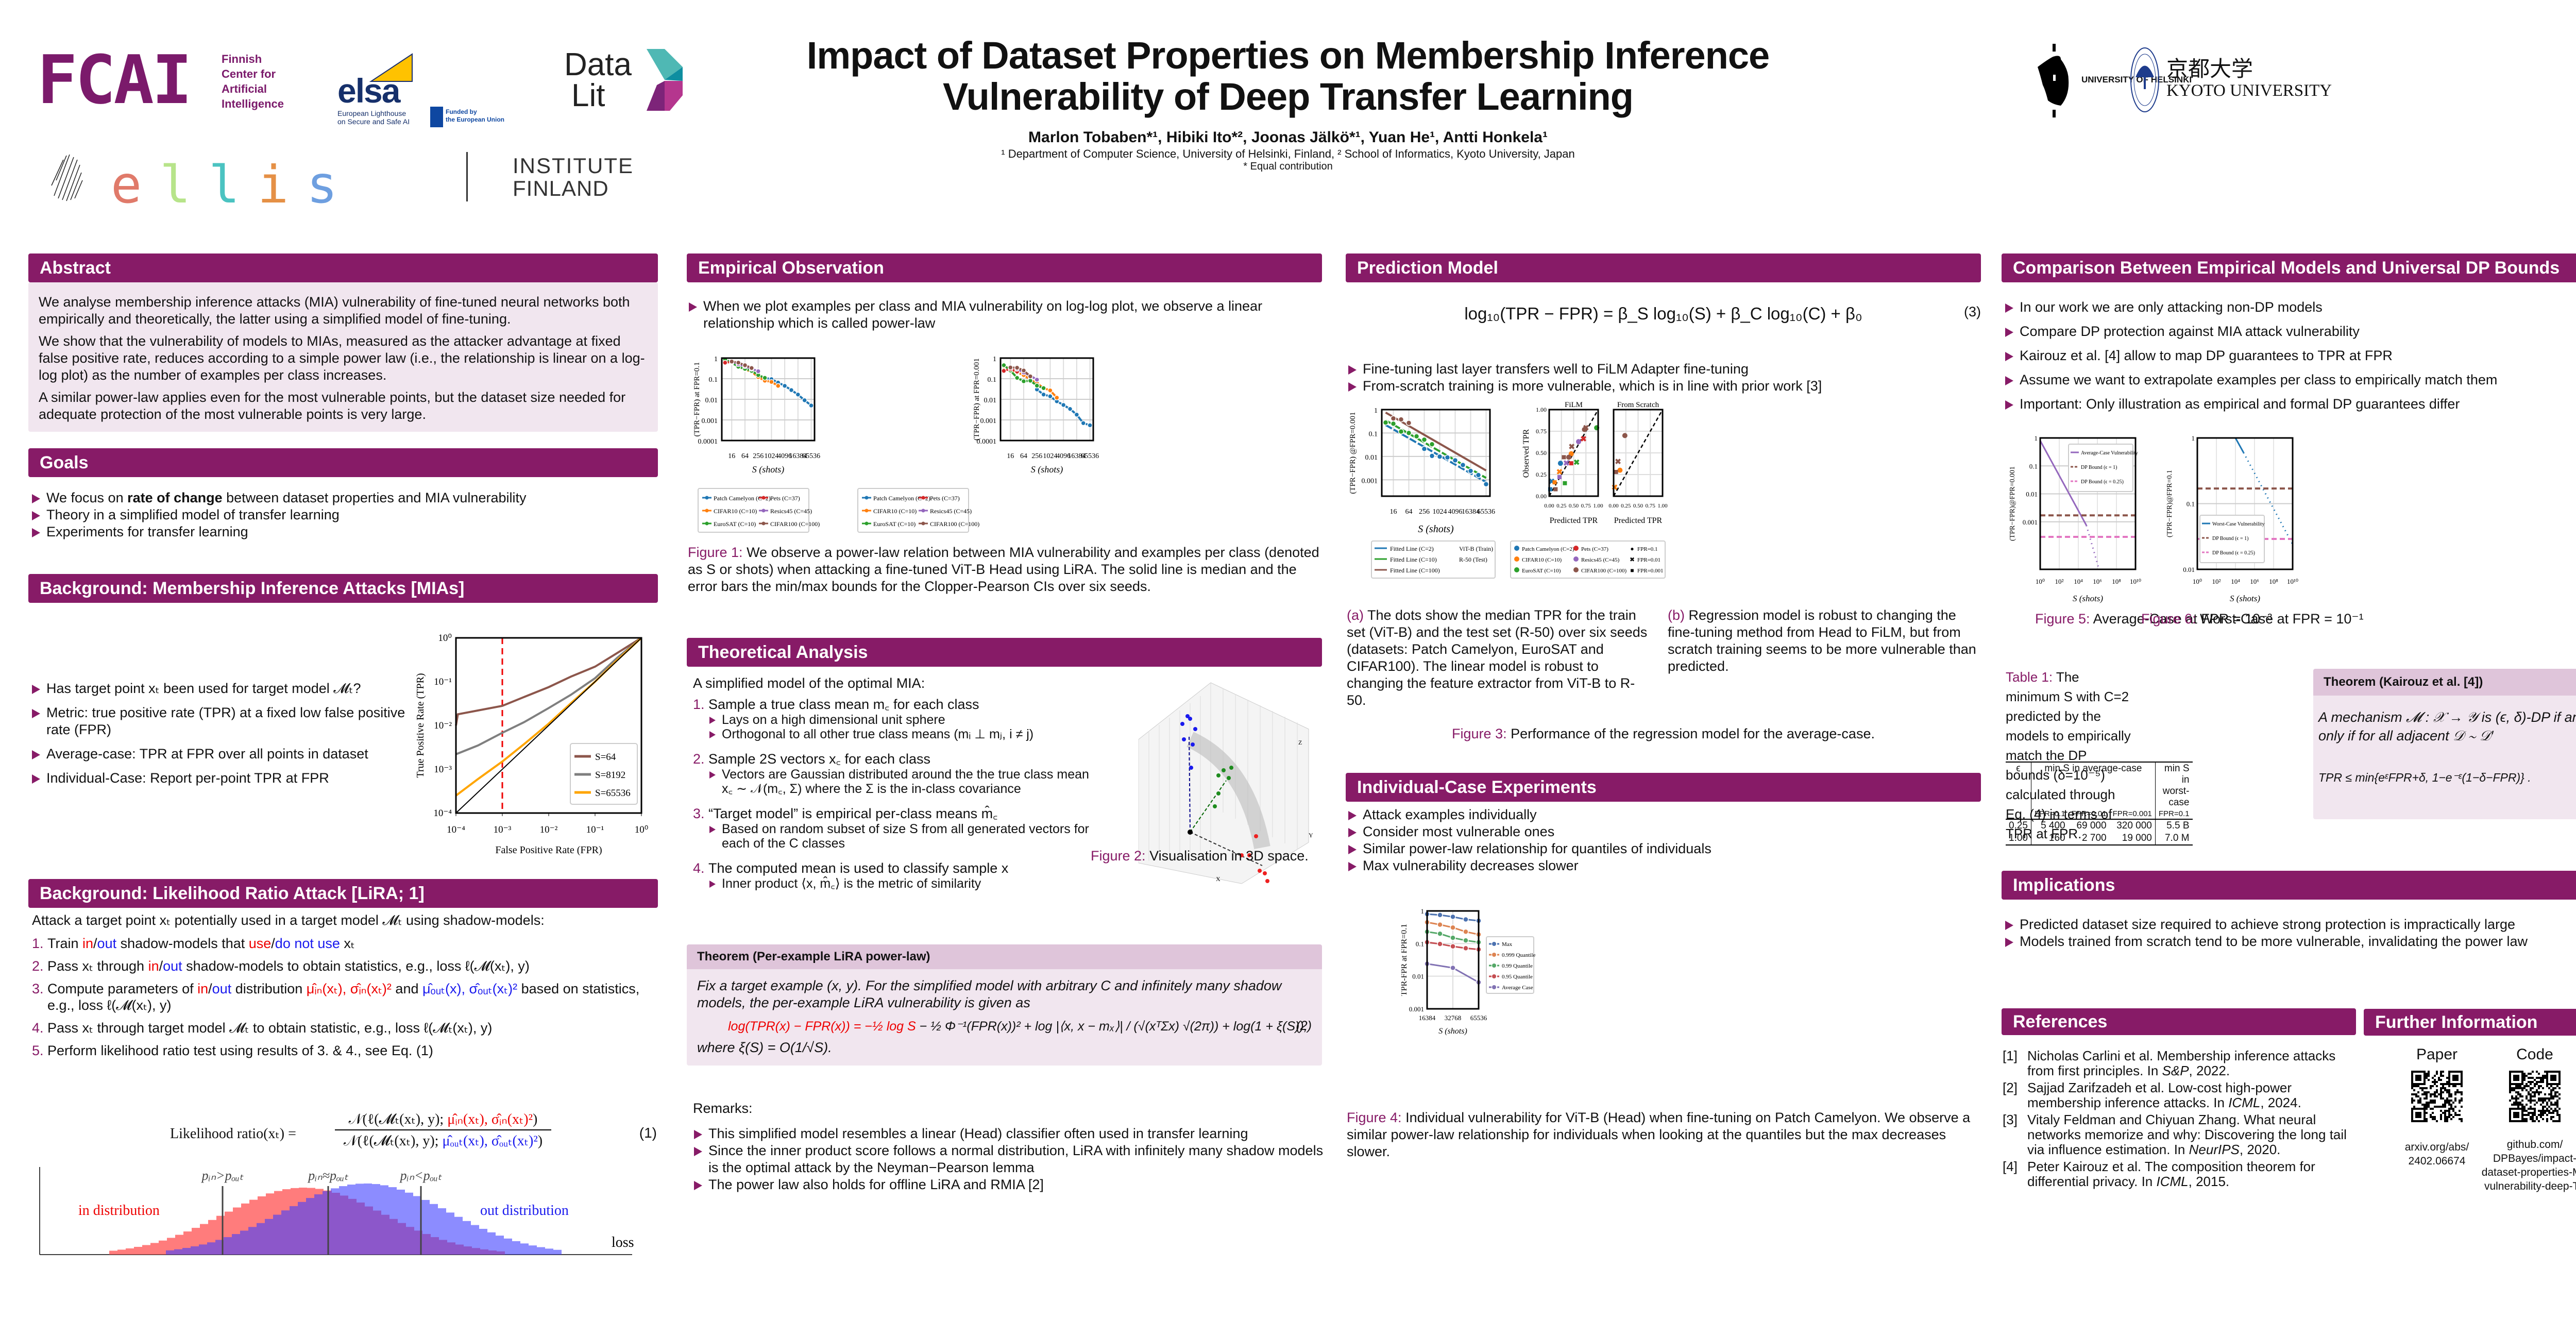 This screenshot has height=1319, width=2576. What do you see at coordinates (1508, 944) in the screenshot?
I see `legend-label: Max` at bounding box center [1508, 944].